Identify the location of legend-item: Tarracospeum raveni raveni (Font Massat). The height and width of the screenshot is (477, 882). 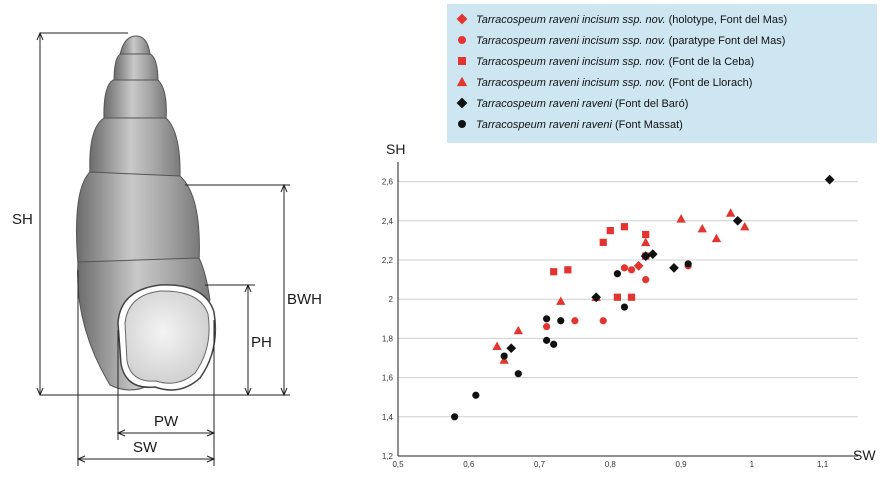
(570, 125).